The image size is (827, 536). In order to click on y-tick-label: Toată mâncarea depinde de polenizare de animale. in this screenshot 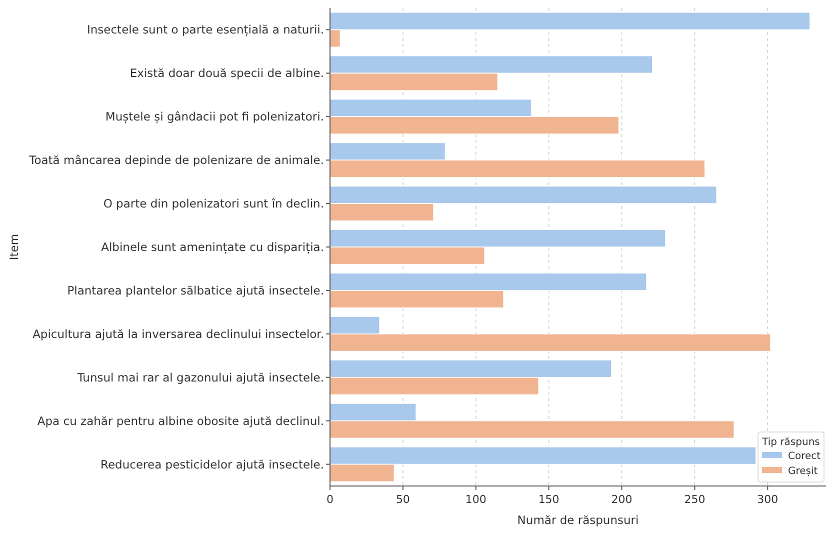, I will do `click(176, 160)`.